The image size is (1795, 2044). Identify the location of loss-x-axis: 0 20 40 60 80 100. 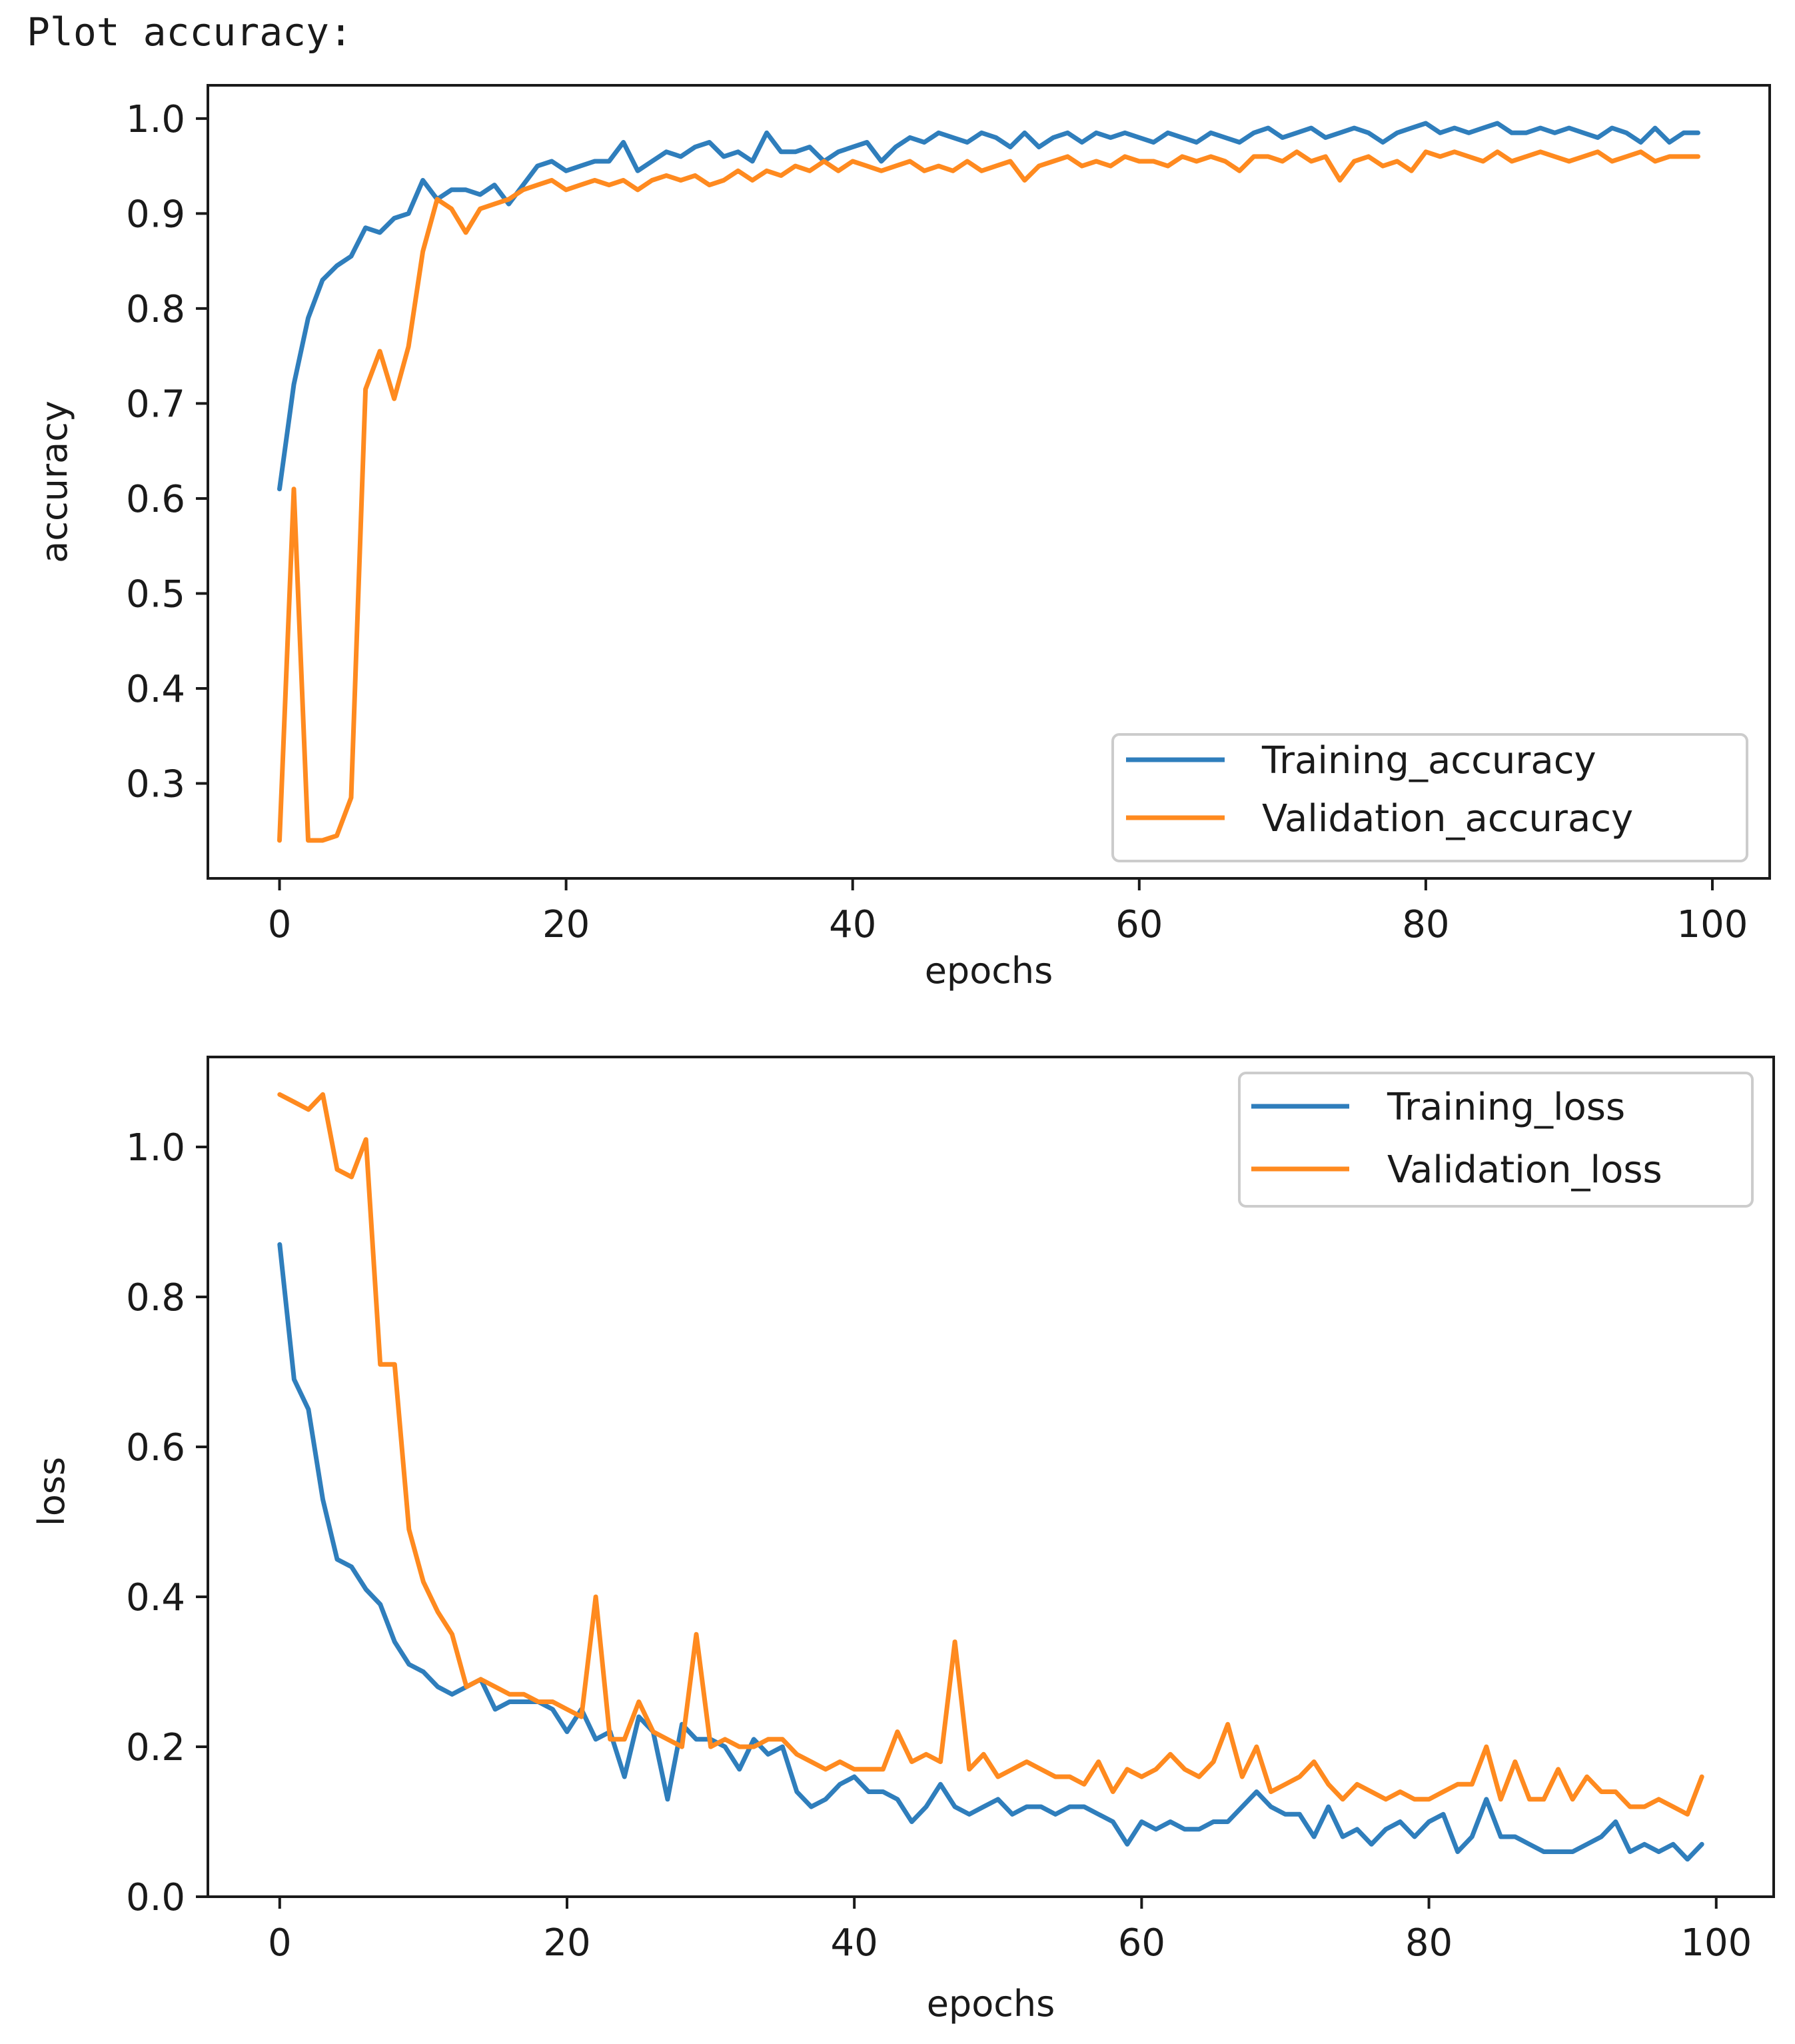
(1010, 1931).